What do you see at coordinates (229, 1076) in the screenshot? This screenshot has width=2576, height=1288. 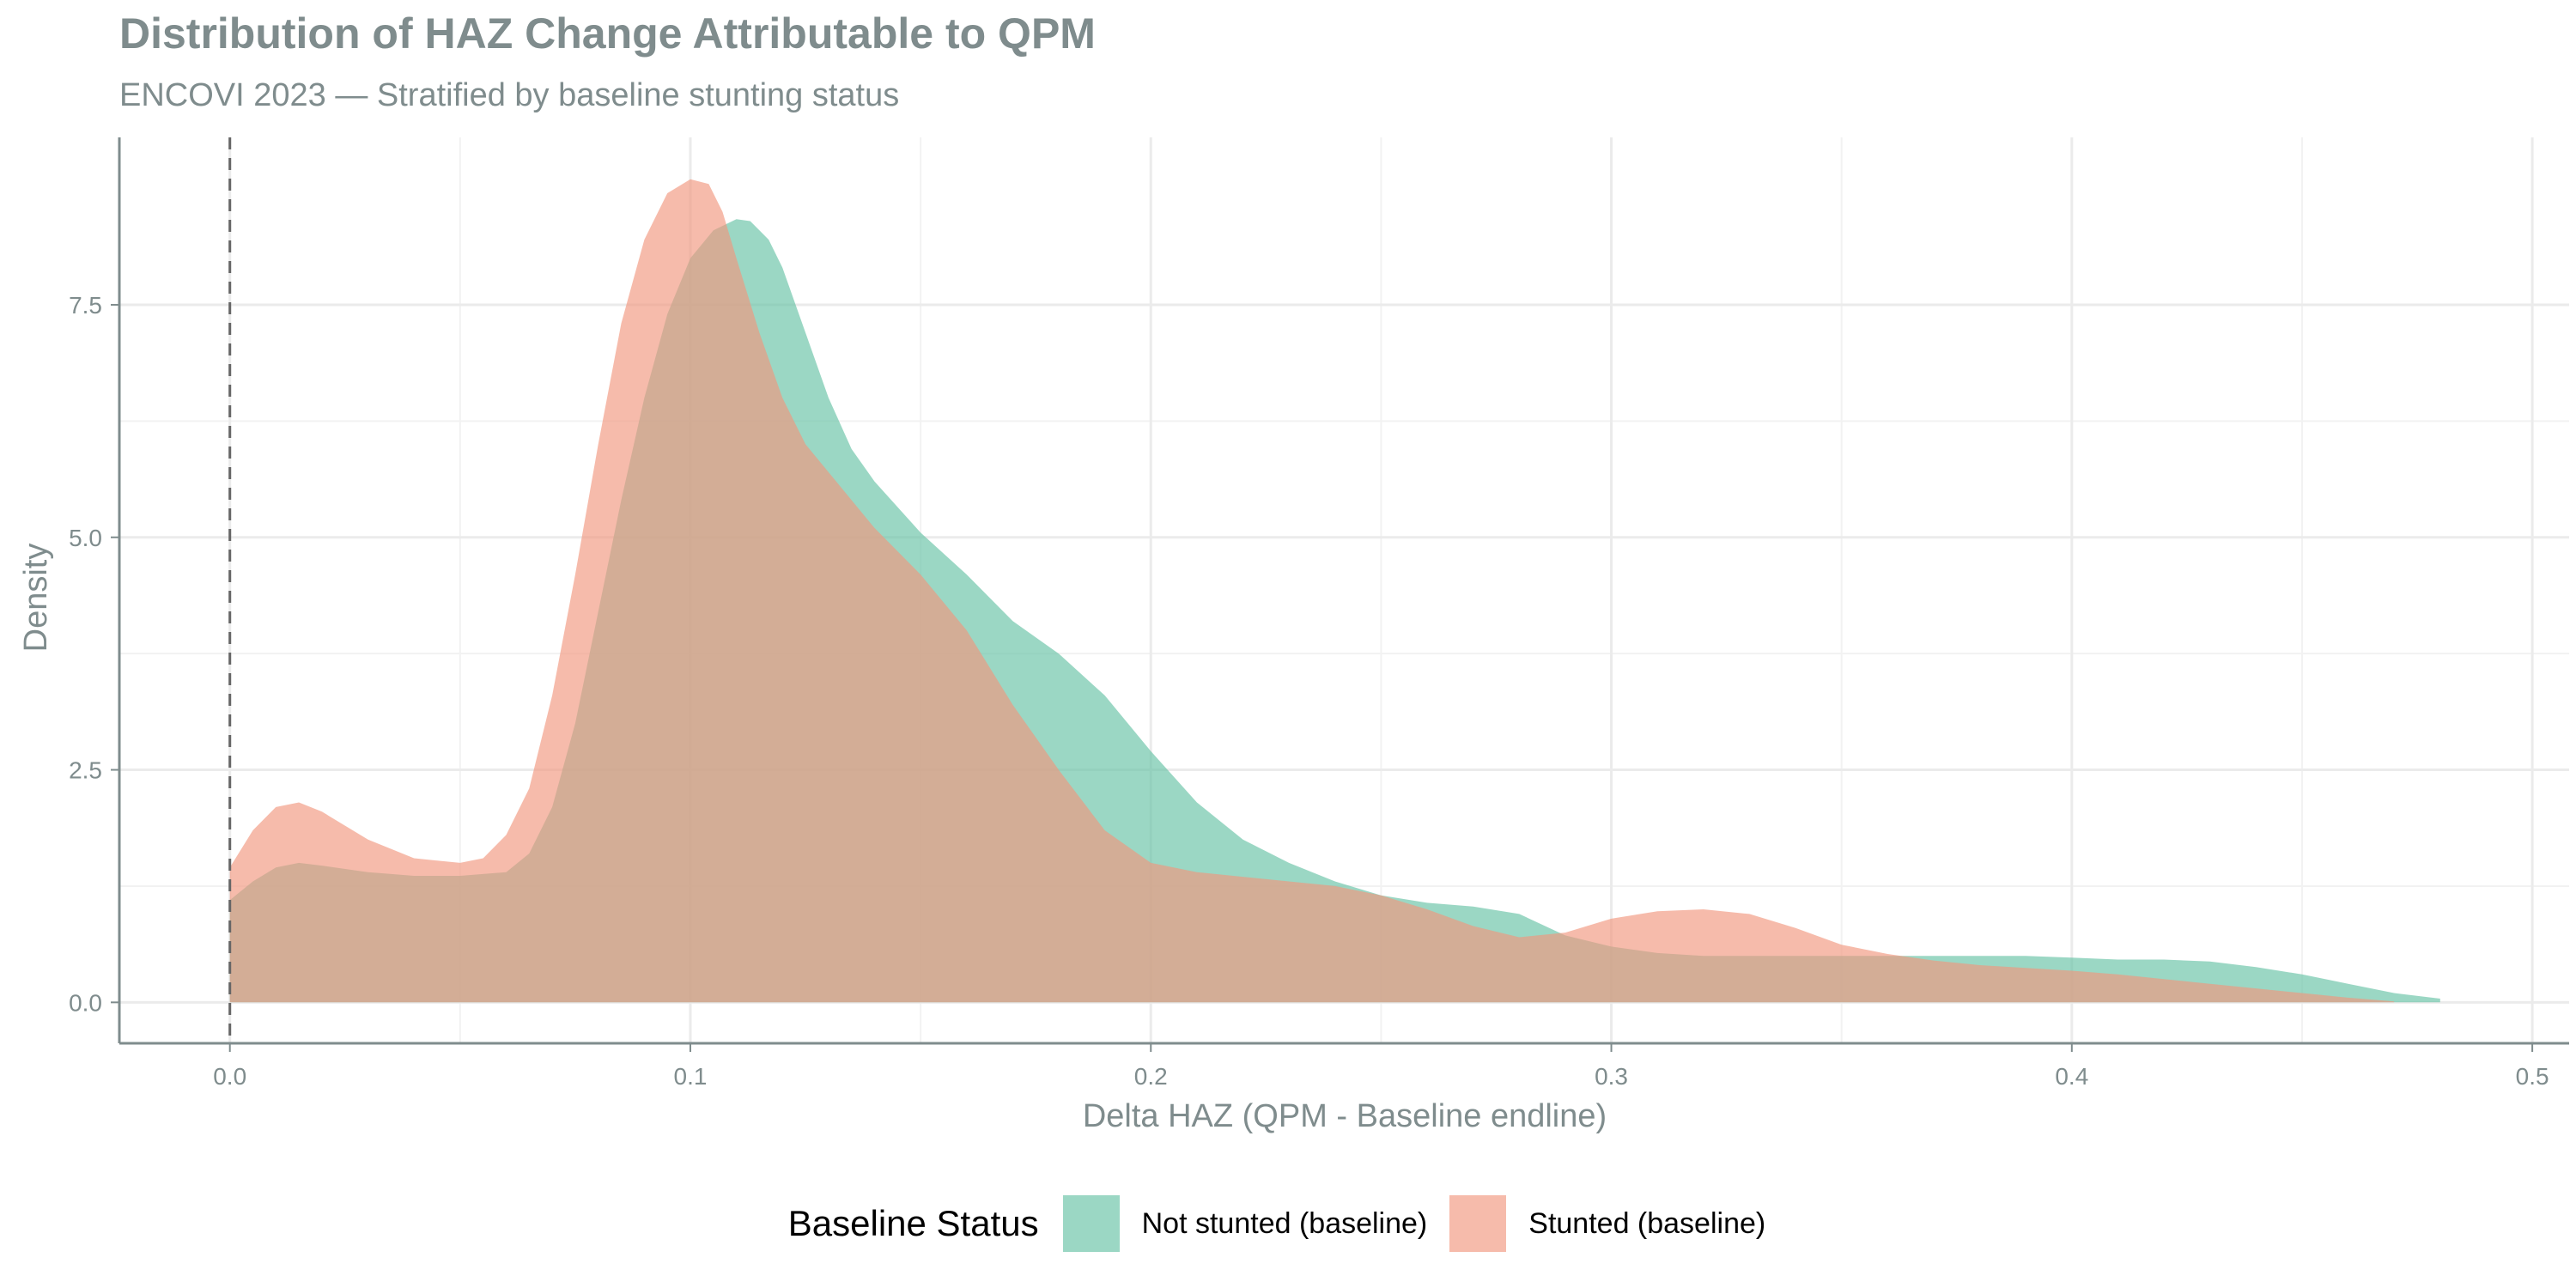 I see `x-tick-label-0: 0.0` at bounding box center [229, 1076].